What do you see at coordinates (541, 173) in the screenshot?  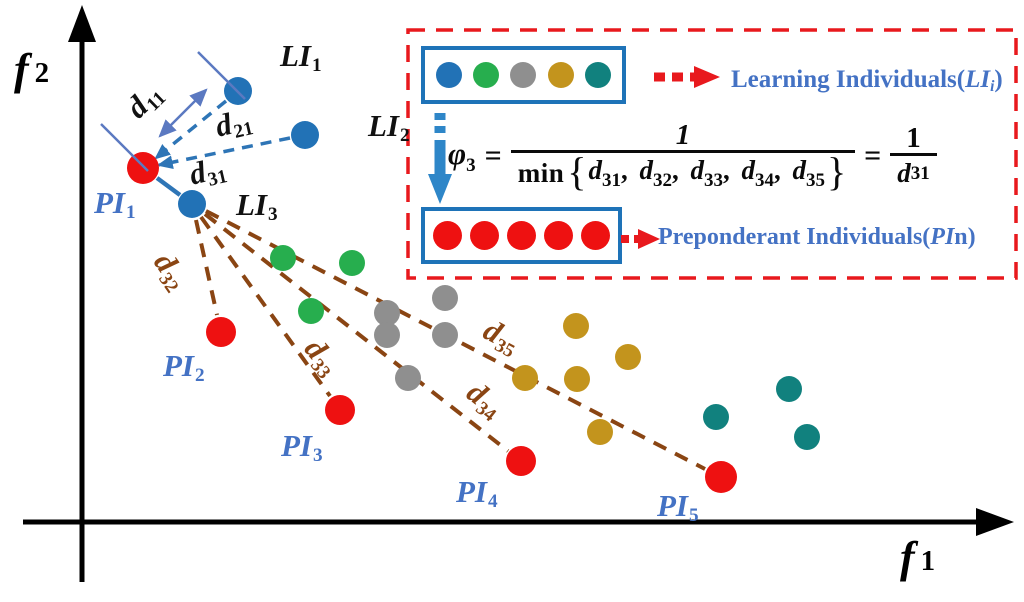 I see `min-operator: min` at bounding box center [541, 173].